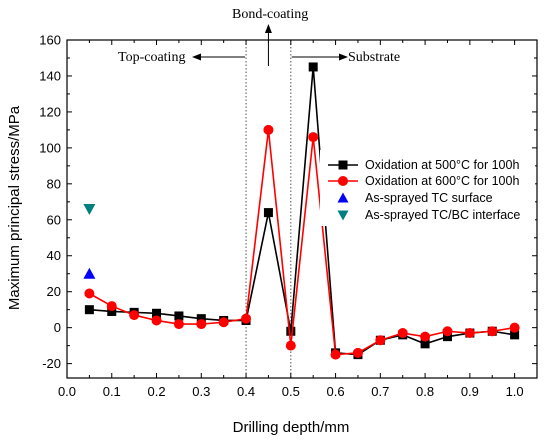  Describe the element at coordinates (442, 181) in the screenshot. I see `legend-label-600: Oxidation at 600°C for 100h` at that location.